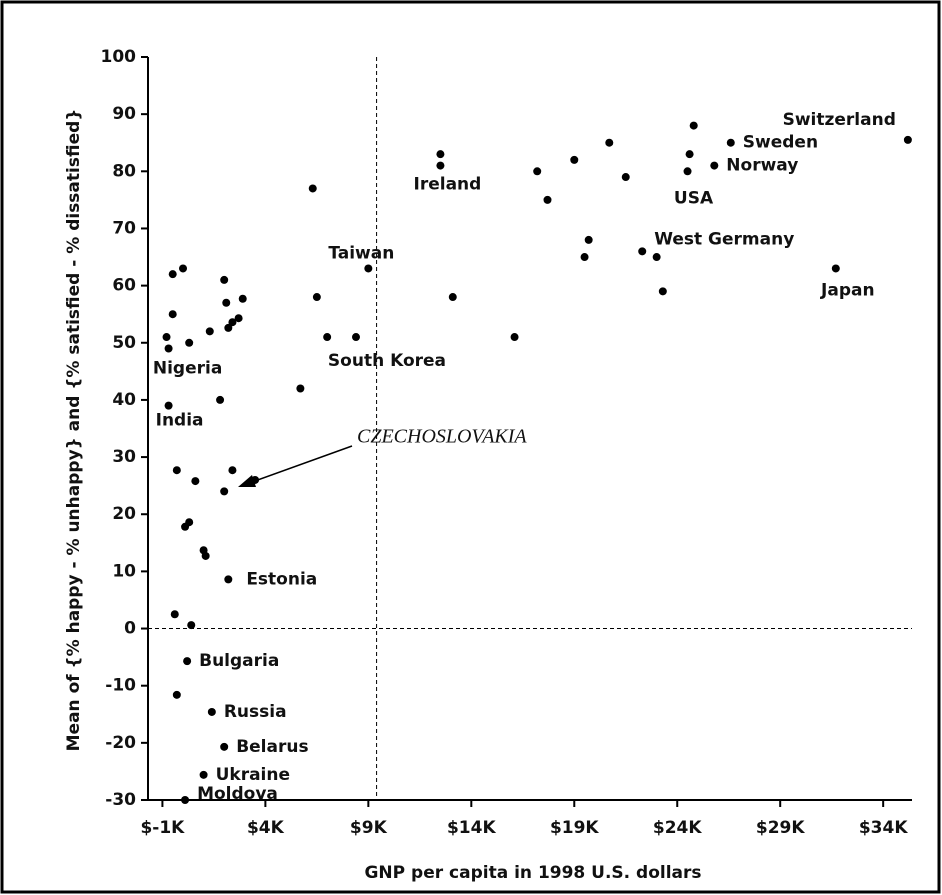 This screenshot has width=942, height=895. What do you see at coordinates (124, 228) in the screenshot?
I see `y-tick-label: 70` at bounding box center [124, 228].